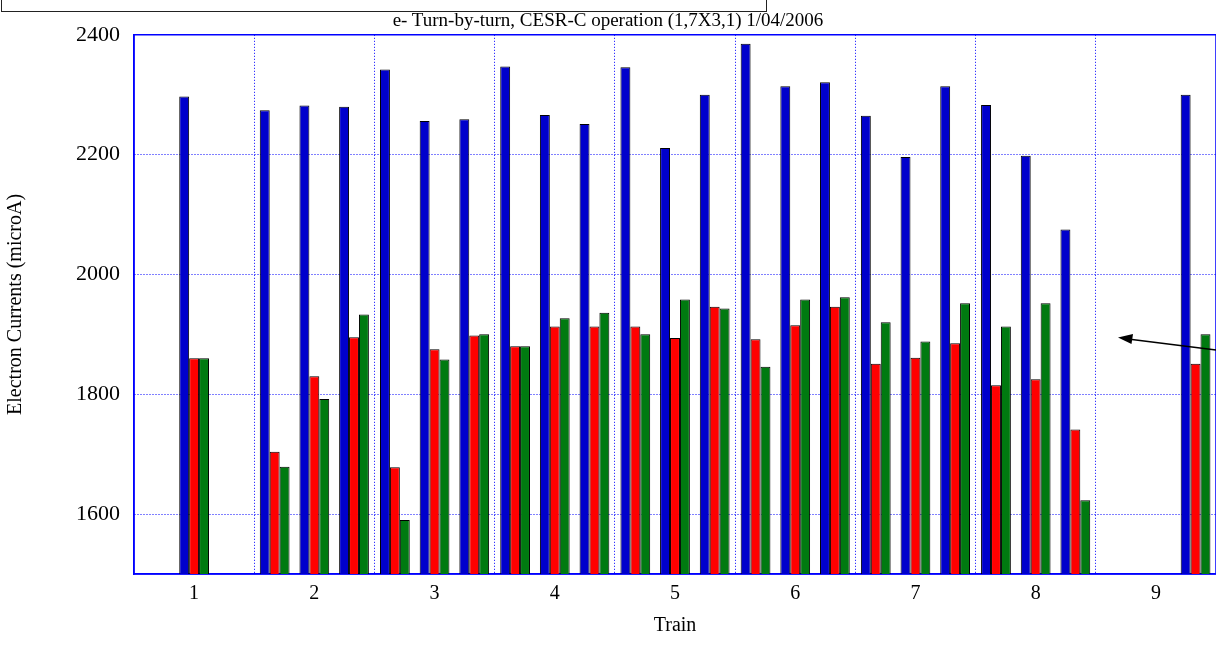 The height and width of the screenshot is (646, 1216). What do you see at coordinates (15, 304) in the screenshot?
I see `y-axis-title: Electron Currents (microA)` at bounding box center [15, 304].